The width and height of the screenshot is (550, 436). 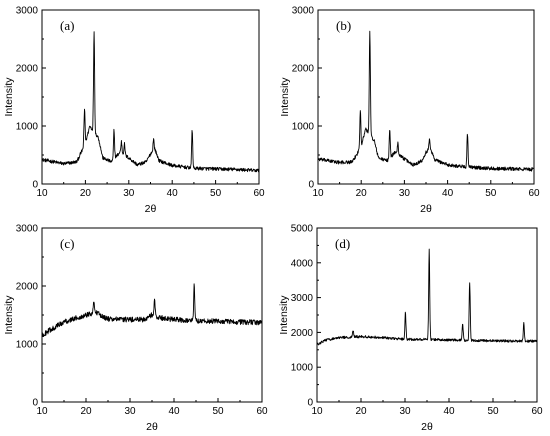 I want to click on panel-label: (a), so click(x=67, y=25).